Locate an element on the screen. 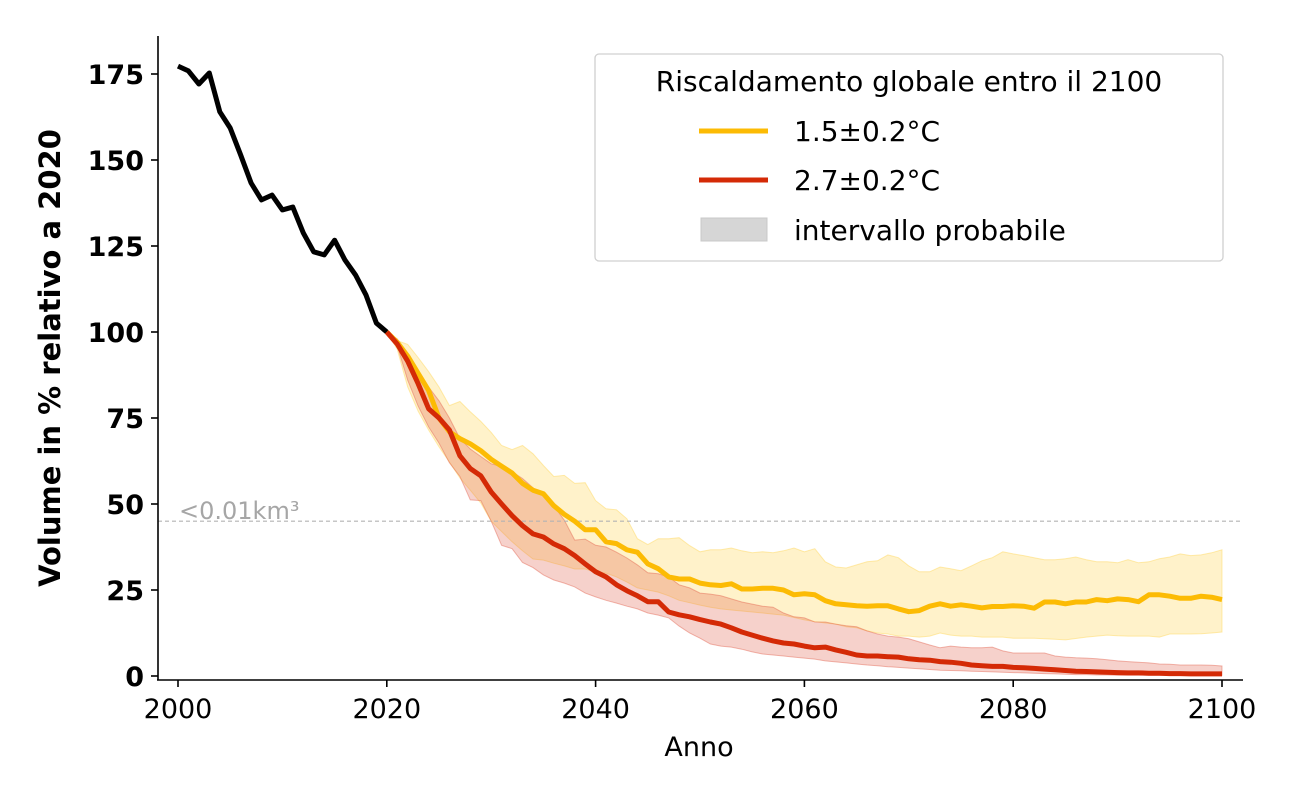 Image resolution: width=1300 pixels, height=800 pixels. y-tick-label: 75 is located at coordinates (125, 419).